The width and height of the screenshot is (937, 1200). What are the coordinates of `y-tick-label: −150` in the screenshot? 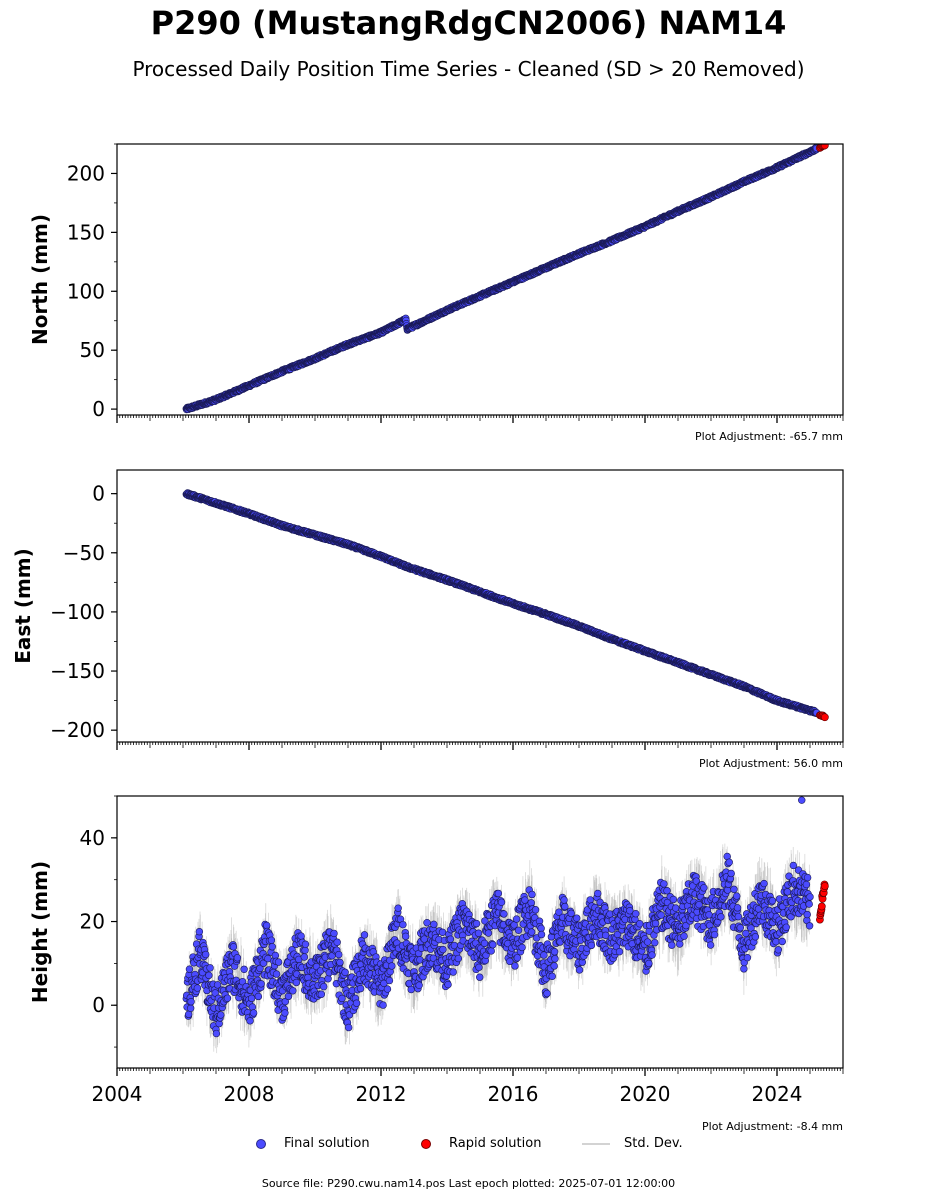 It's located at (77, 671).